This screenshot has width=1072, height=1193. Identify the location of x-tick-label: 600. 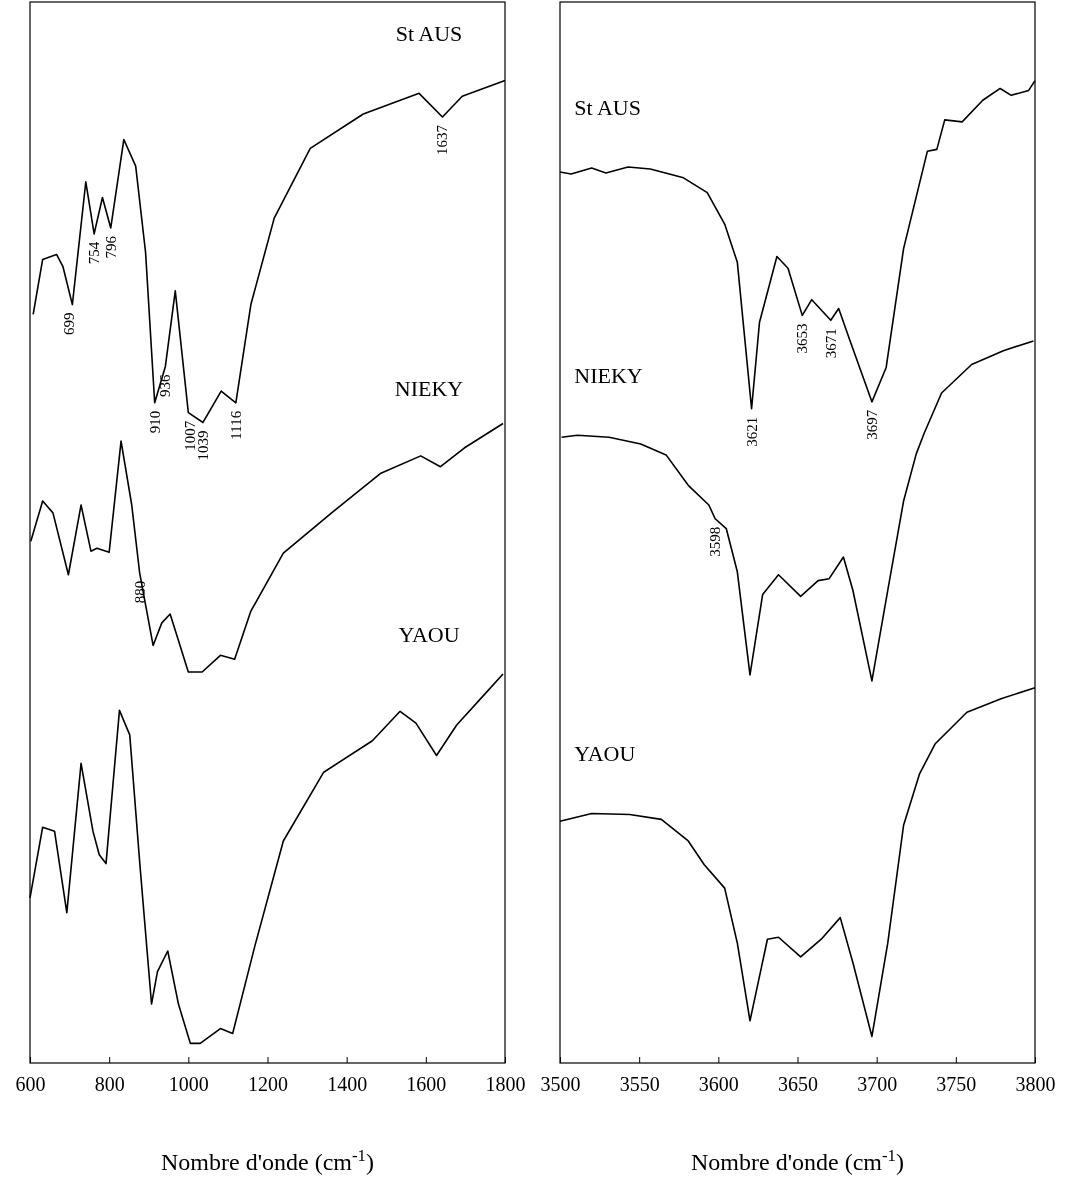
(30, 1084).